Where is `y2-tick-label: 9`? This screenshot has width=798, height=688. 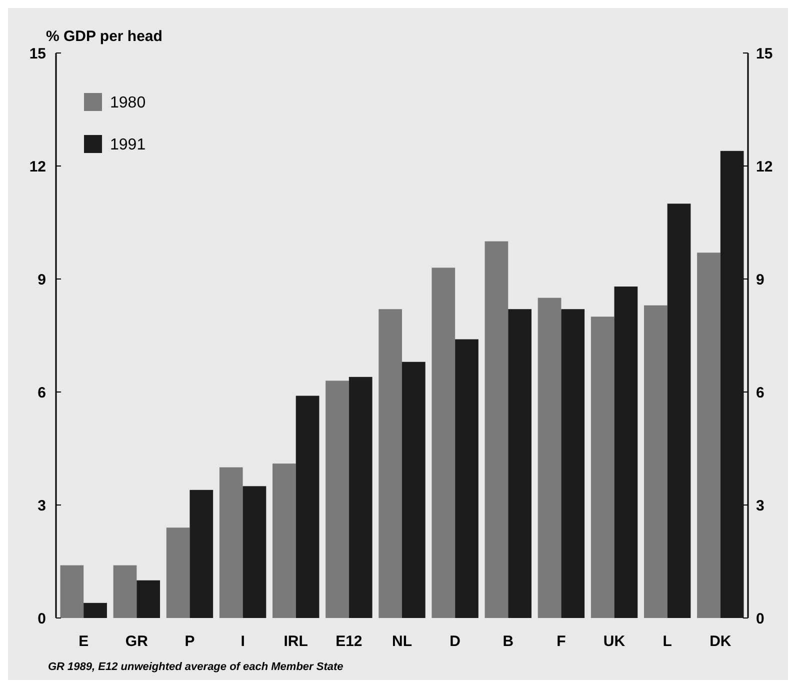
y2-tick-label: 9 is located at coordinates (760, 279).